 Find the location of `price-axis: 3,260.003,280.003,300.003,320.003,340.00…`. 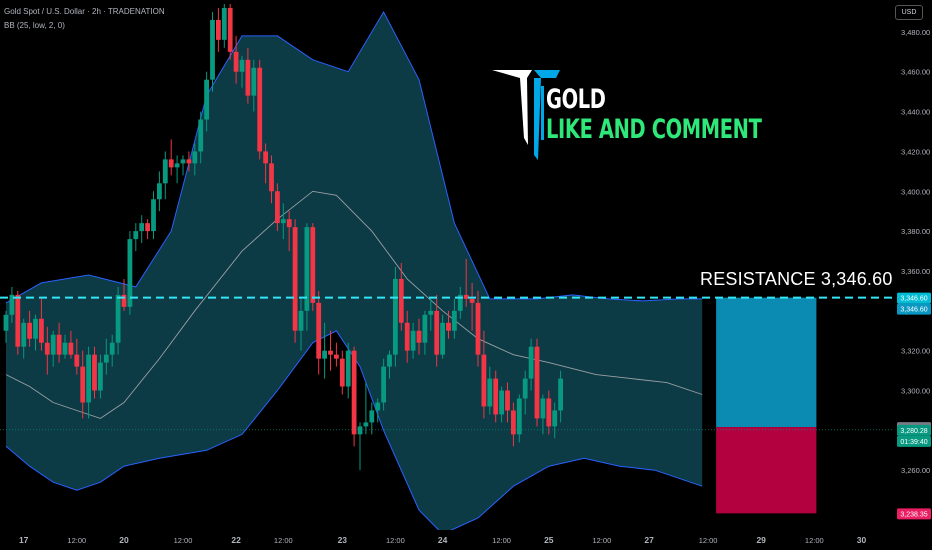

price-axis: 3,260.003,280.003,300.003,320.003,340.00… is located at coordinates (912, 275).